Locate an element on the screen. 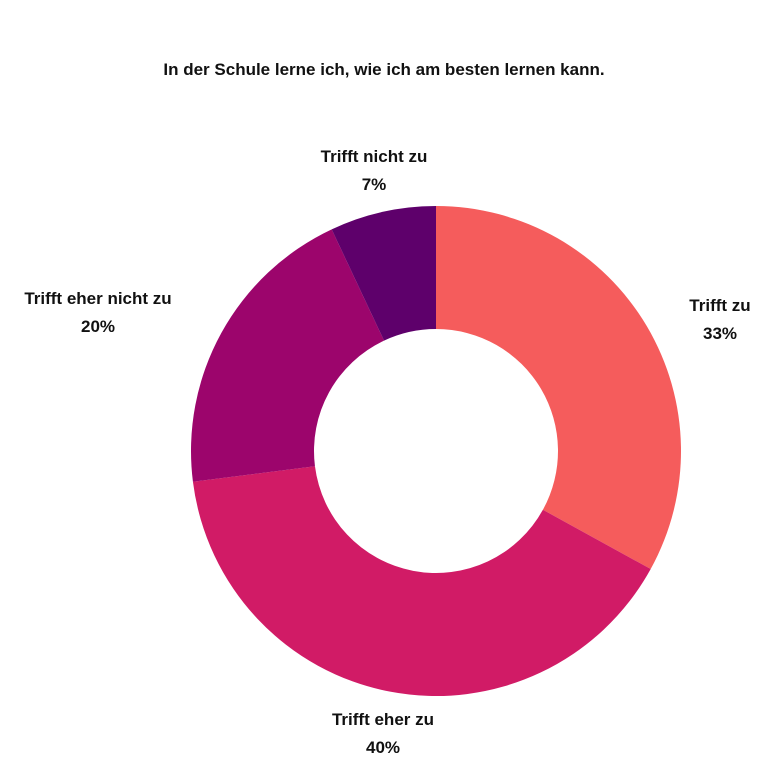 This screenshot has height=768, width=768. slice-label-value: 7% is located at coordinates (374, 184).